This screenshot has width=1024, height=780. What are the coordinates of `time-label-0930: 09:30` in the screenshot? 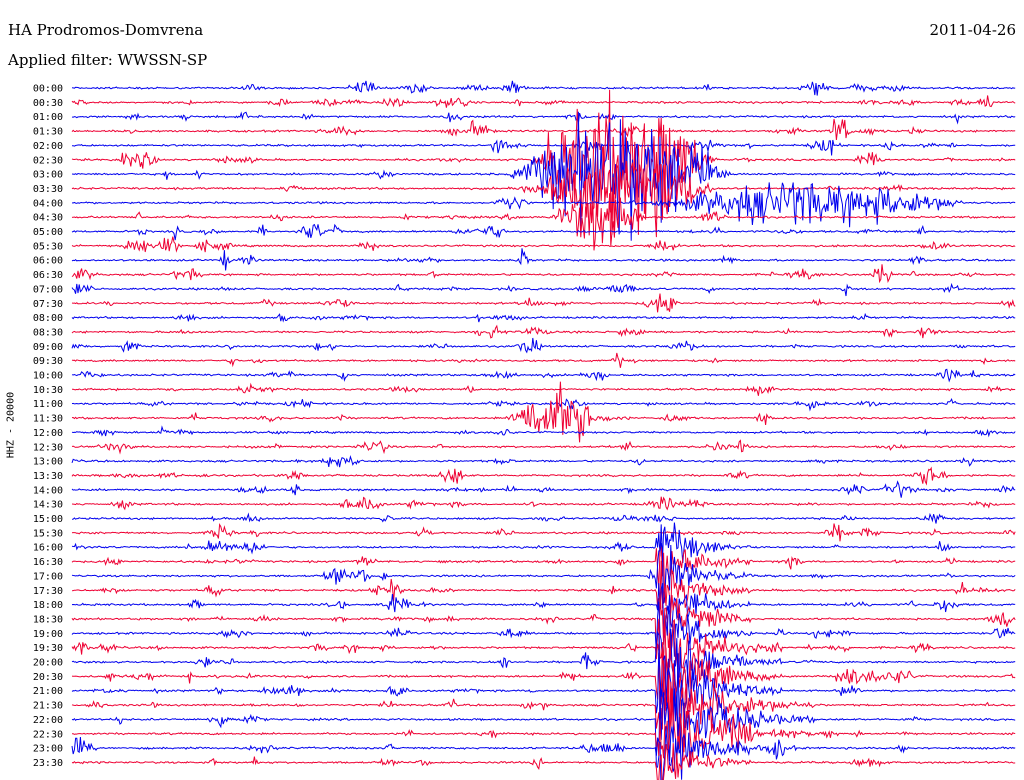 It's located at (48, 361).